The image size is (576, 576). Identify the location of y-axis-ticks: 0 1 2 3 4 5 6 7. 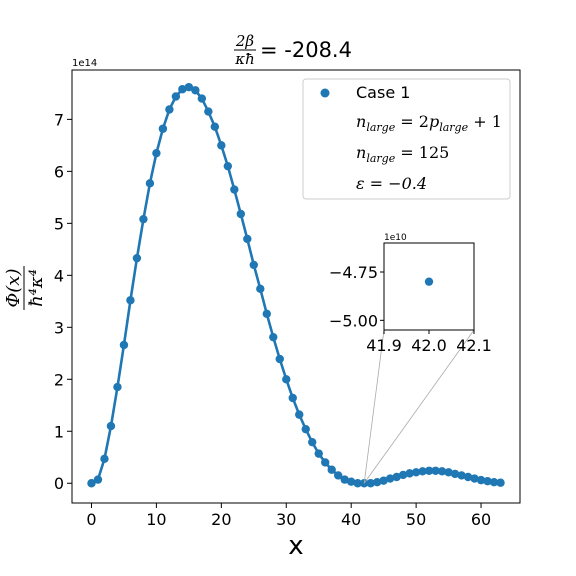
(63, 301).